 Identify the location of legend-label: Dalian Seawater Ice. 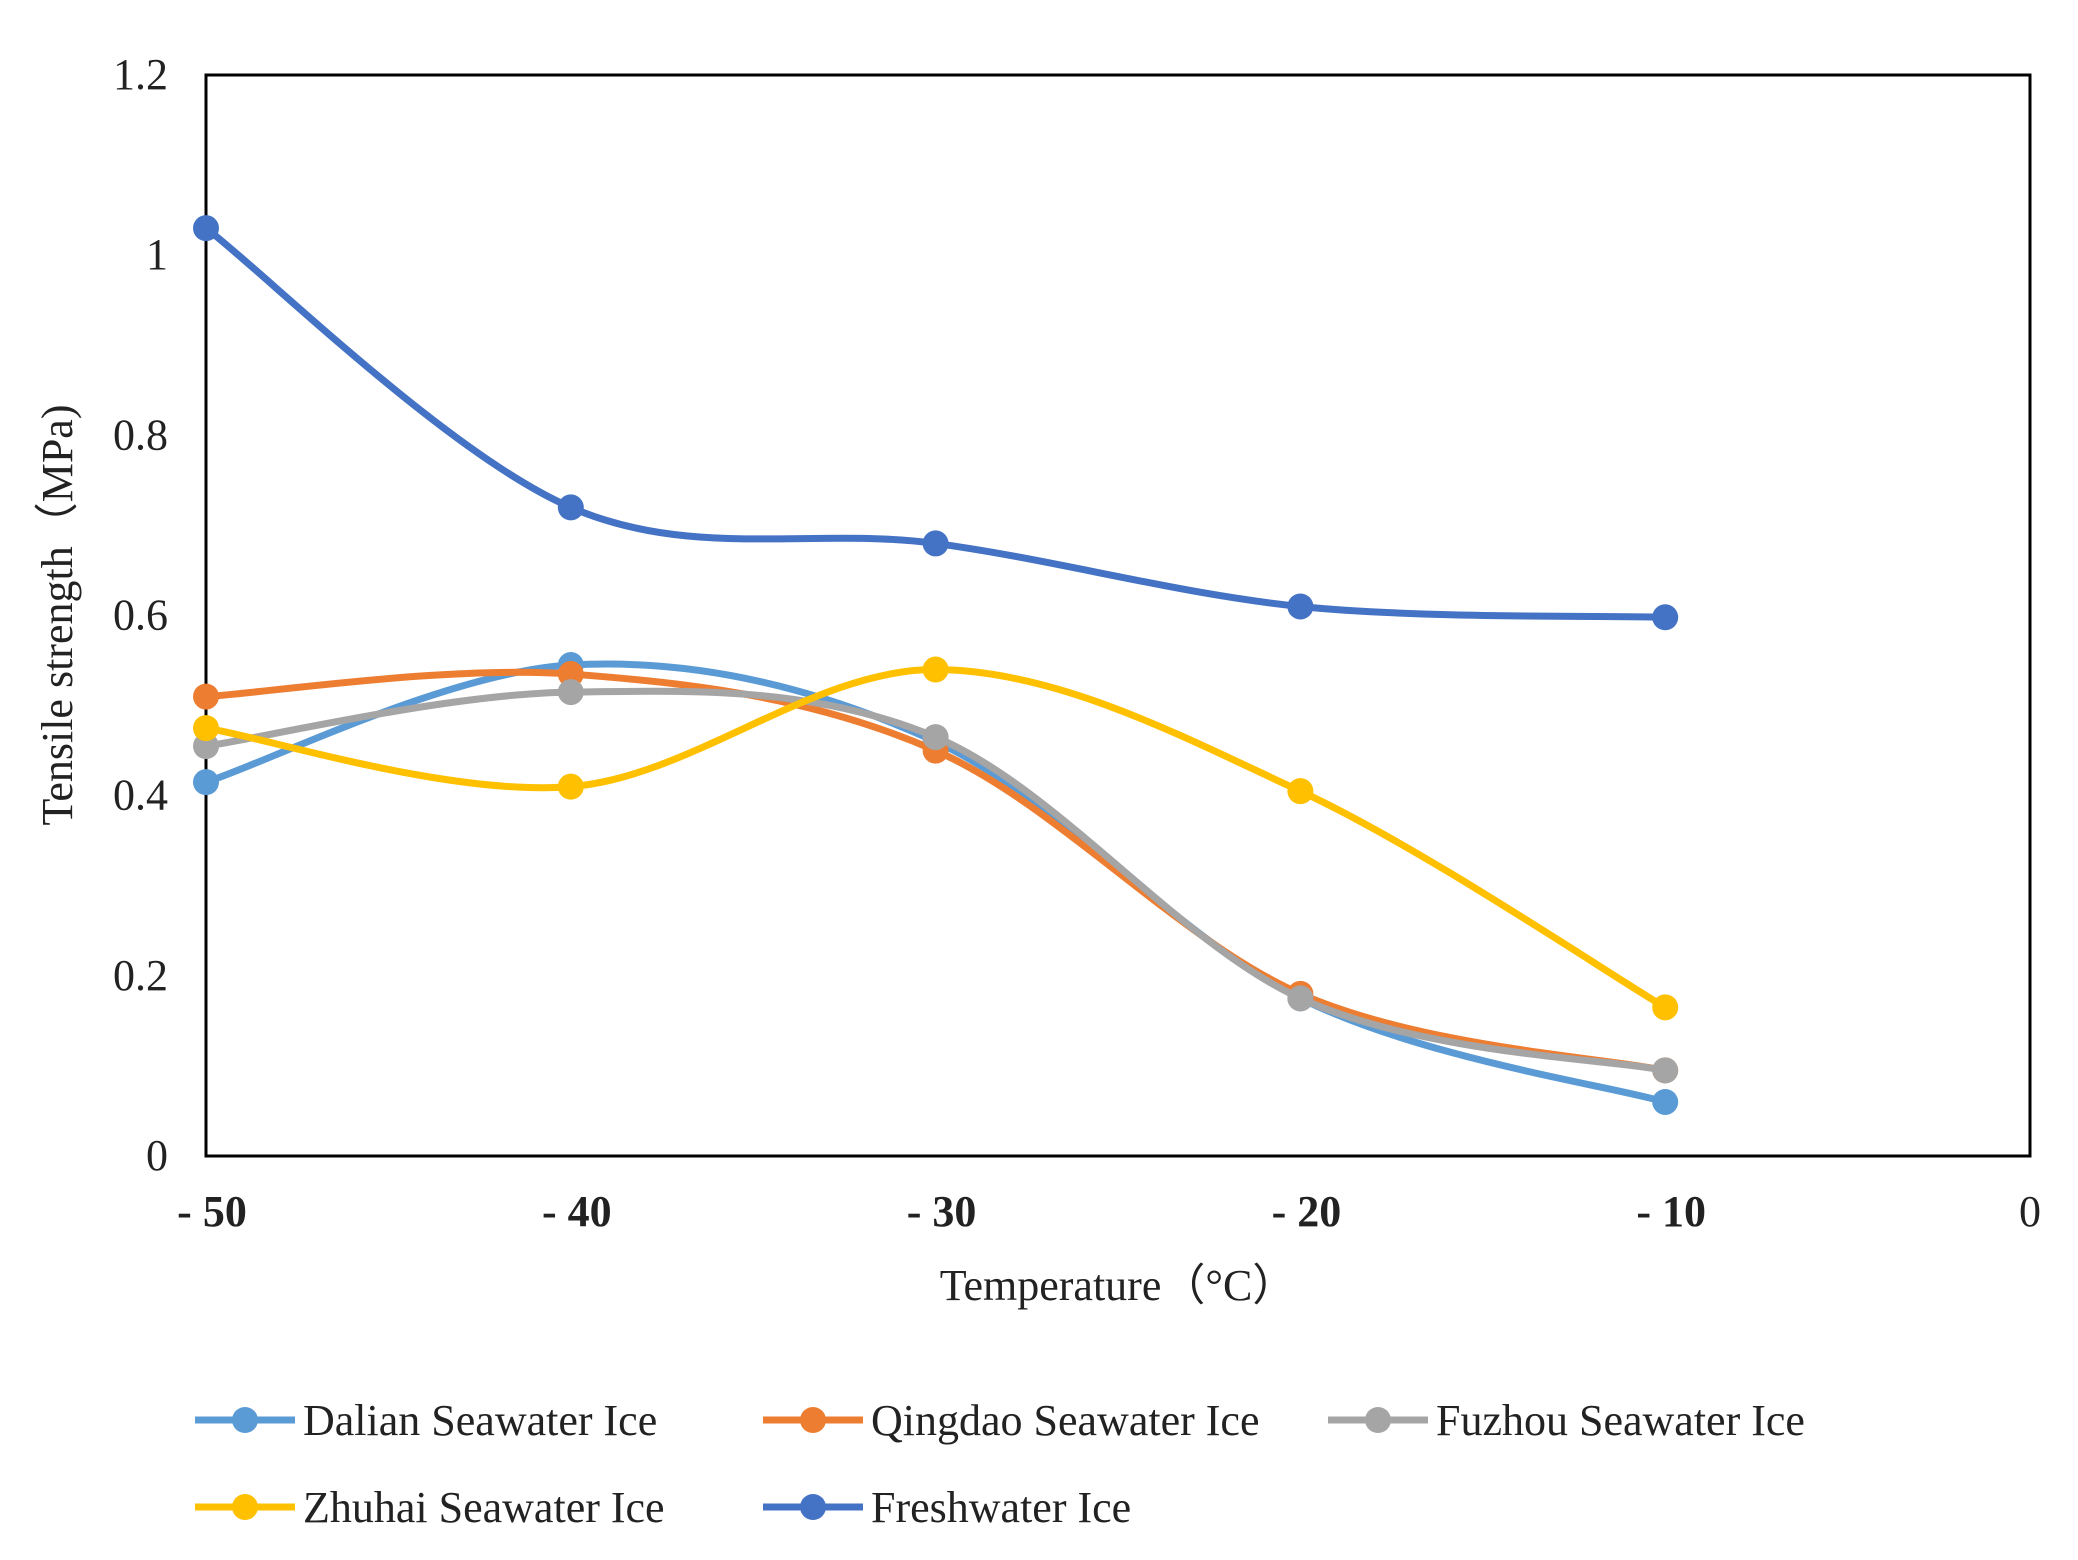
(480, 1420).